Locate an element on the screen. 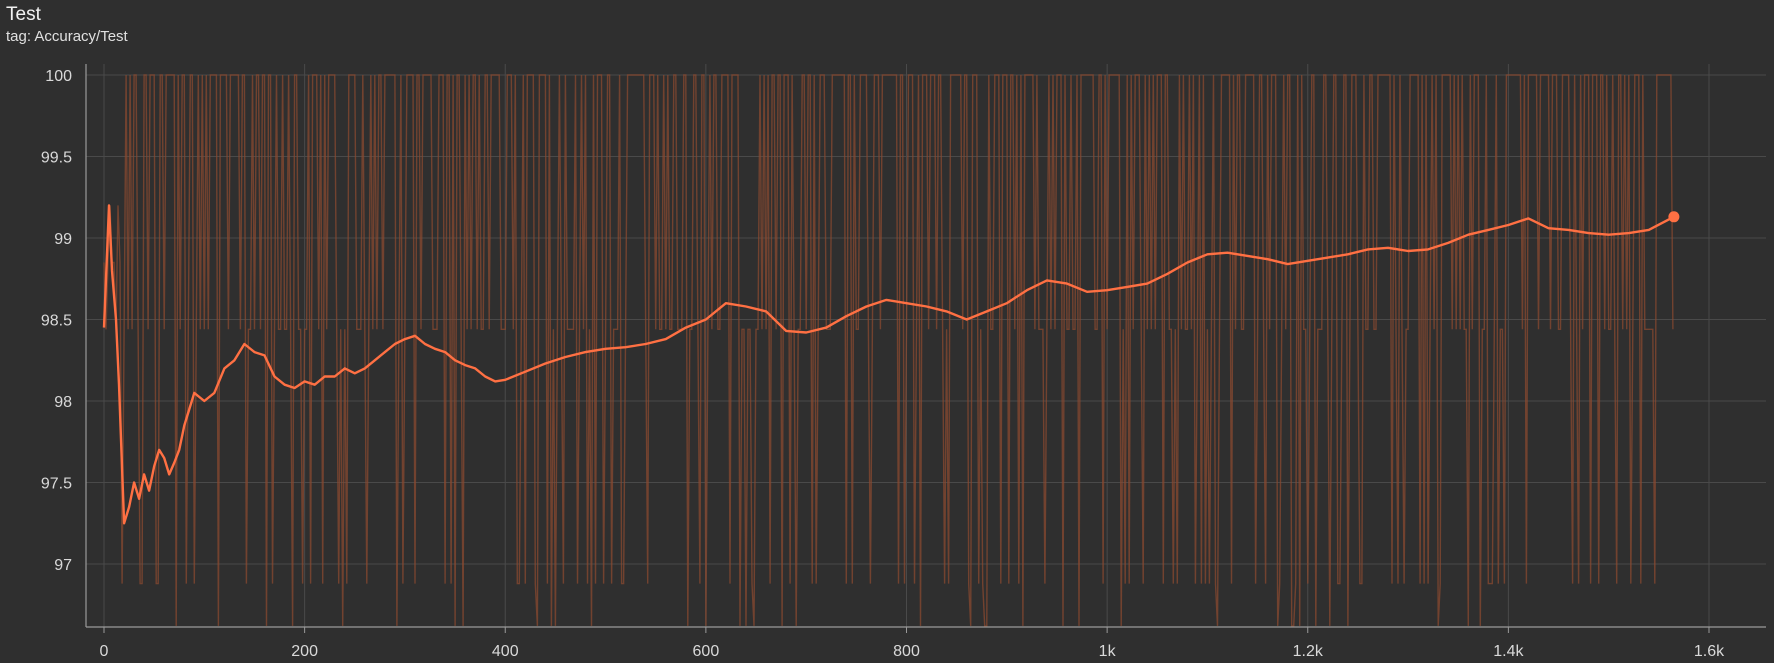  y-tick-label: 97 is located at coordinates (63, 565).